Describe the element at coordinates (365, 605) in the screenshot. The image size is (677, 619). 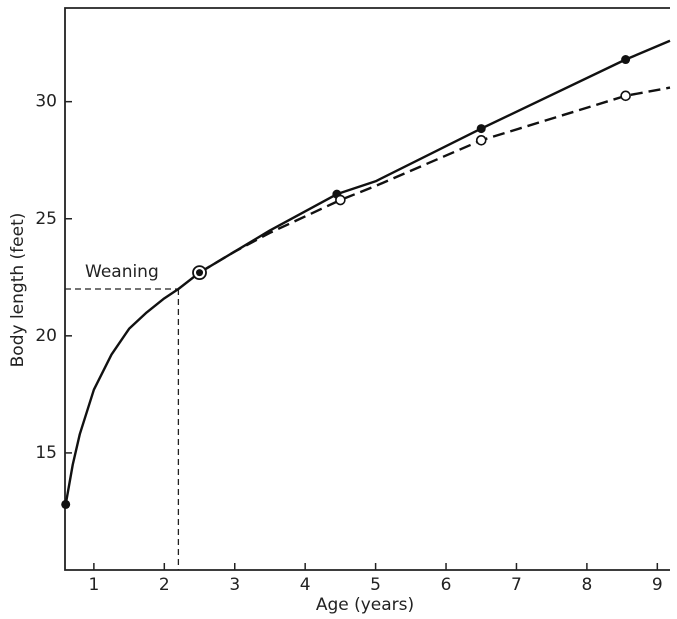
I see `x-axis-label: Age (years)` at that location.